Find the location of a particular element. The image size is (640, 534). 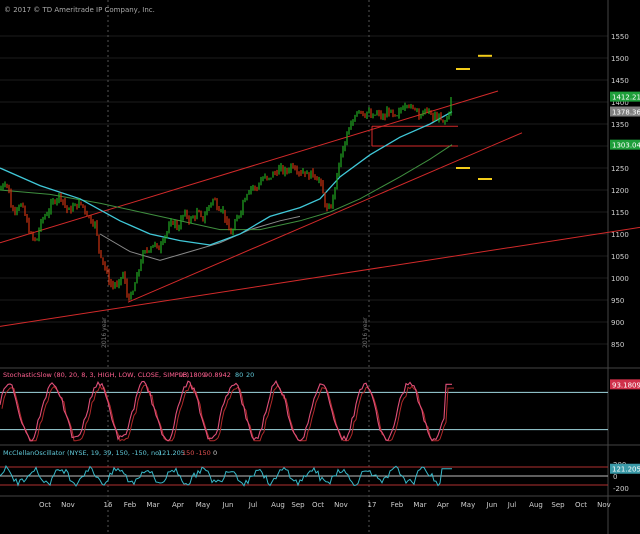

stochastic-line is located at coordinates (226, 411).